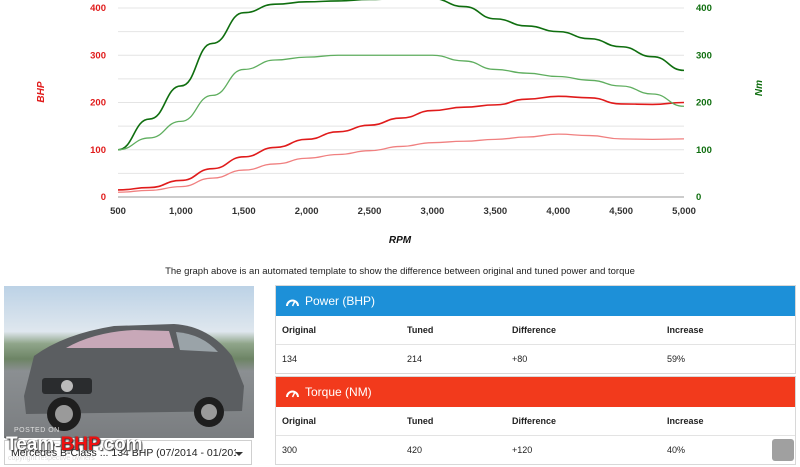 The image size is (800, 467). Describe the element at coordinates (41, 91) in the screenshot. I see `y-left-axis-label: BHP` at that location.